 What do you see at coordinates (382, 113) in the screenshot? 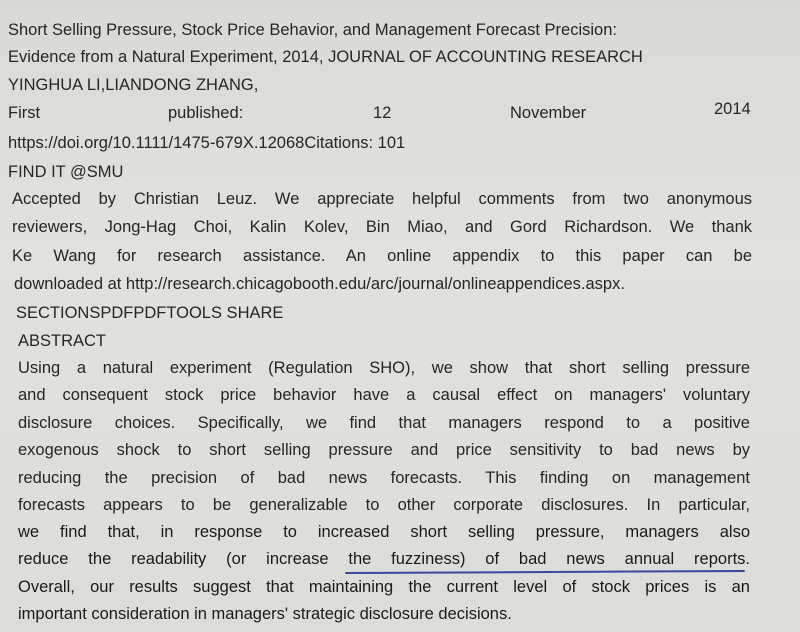
I see `publish-day: 12` at bounding box center [382, 113].